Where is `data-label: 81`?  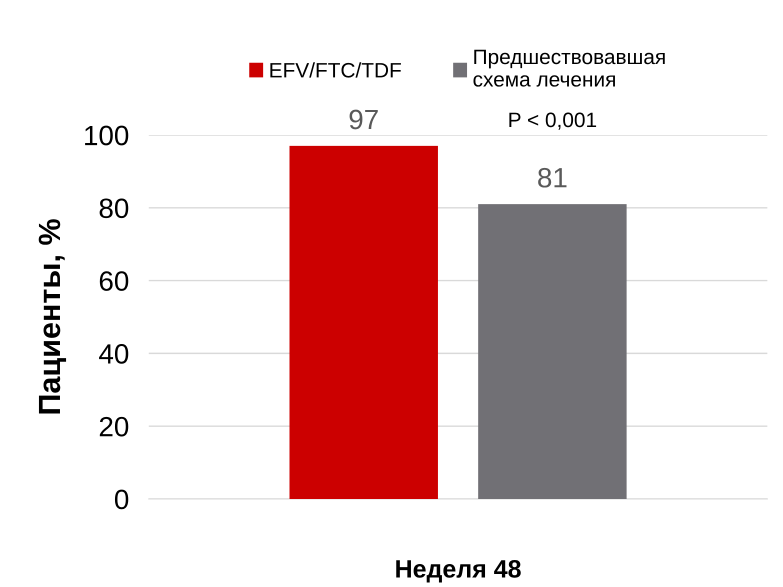 data-label: 81 is located at coordinates (552, 178).